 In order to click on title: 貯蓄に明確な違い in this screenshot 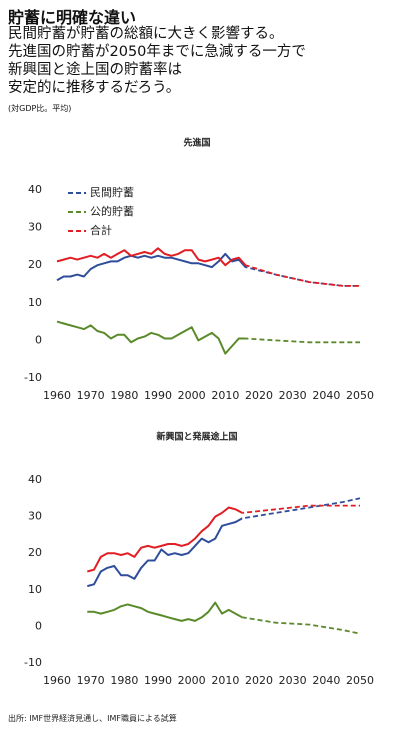, I will do `click(72, 17)`.